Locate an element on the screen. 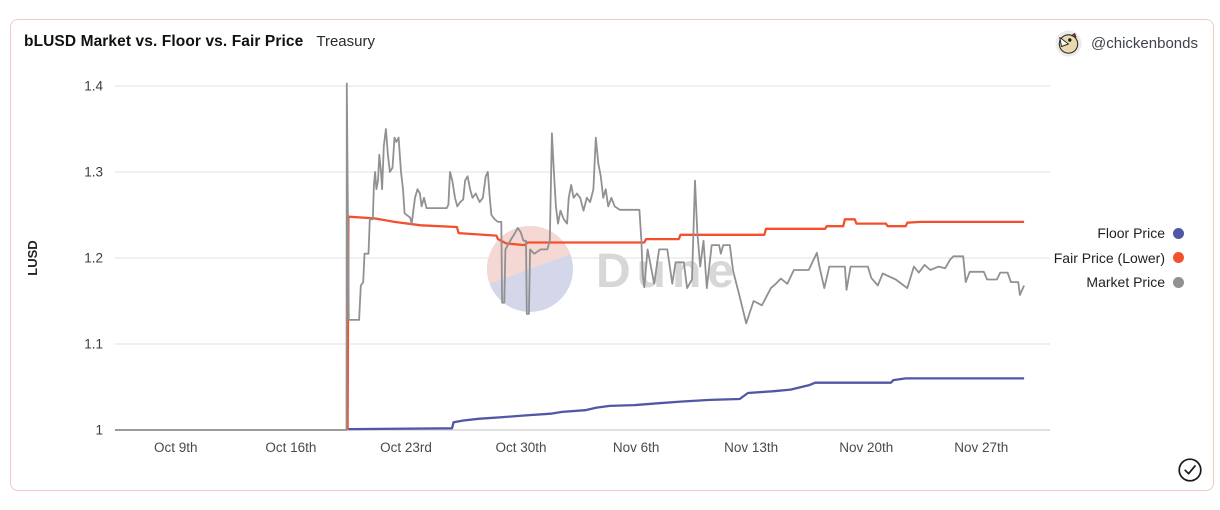 Image resolution: width=1220 pixels, height=510 pixels. verified-check-button is located at coordinates (1190, 470).